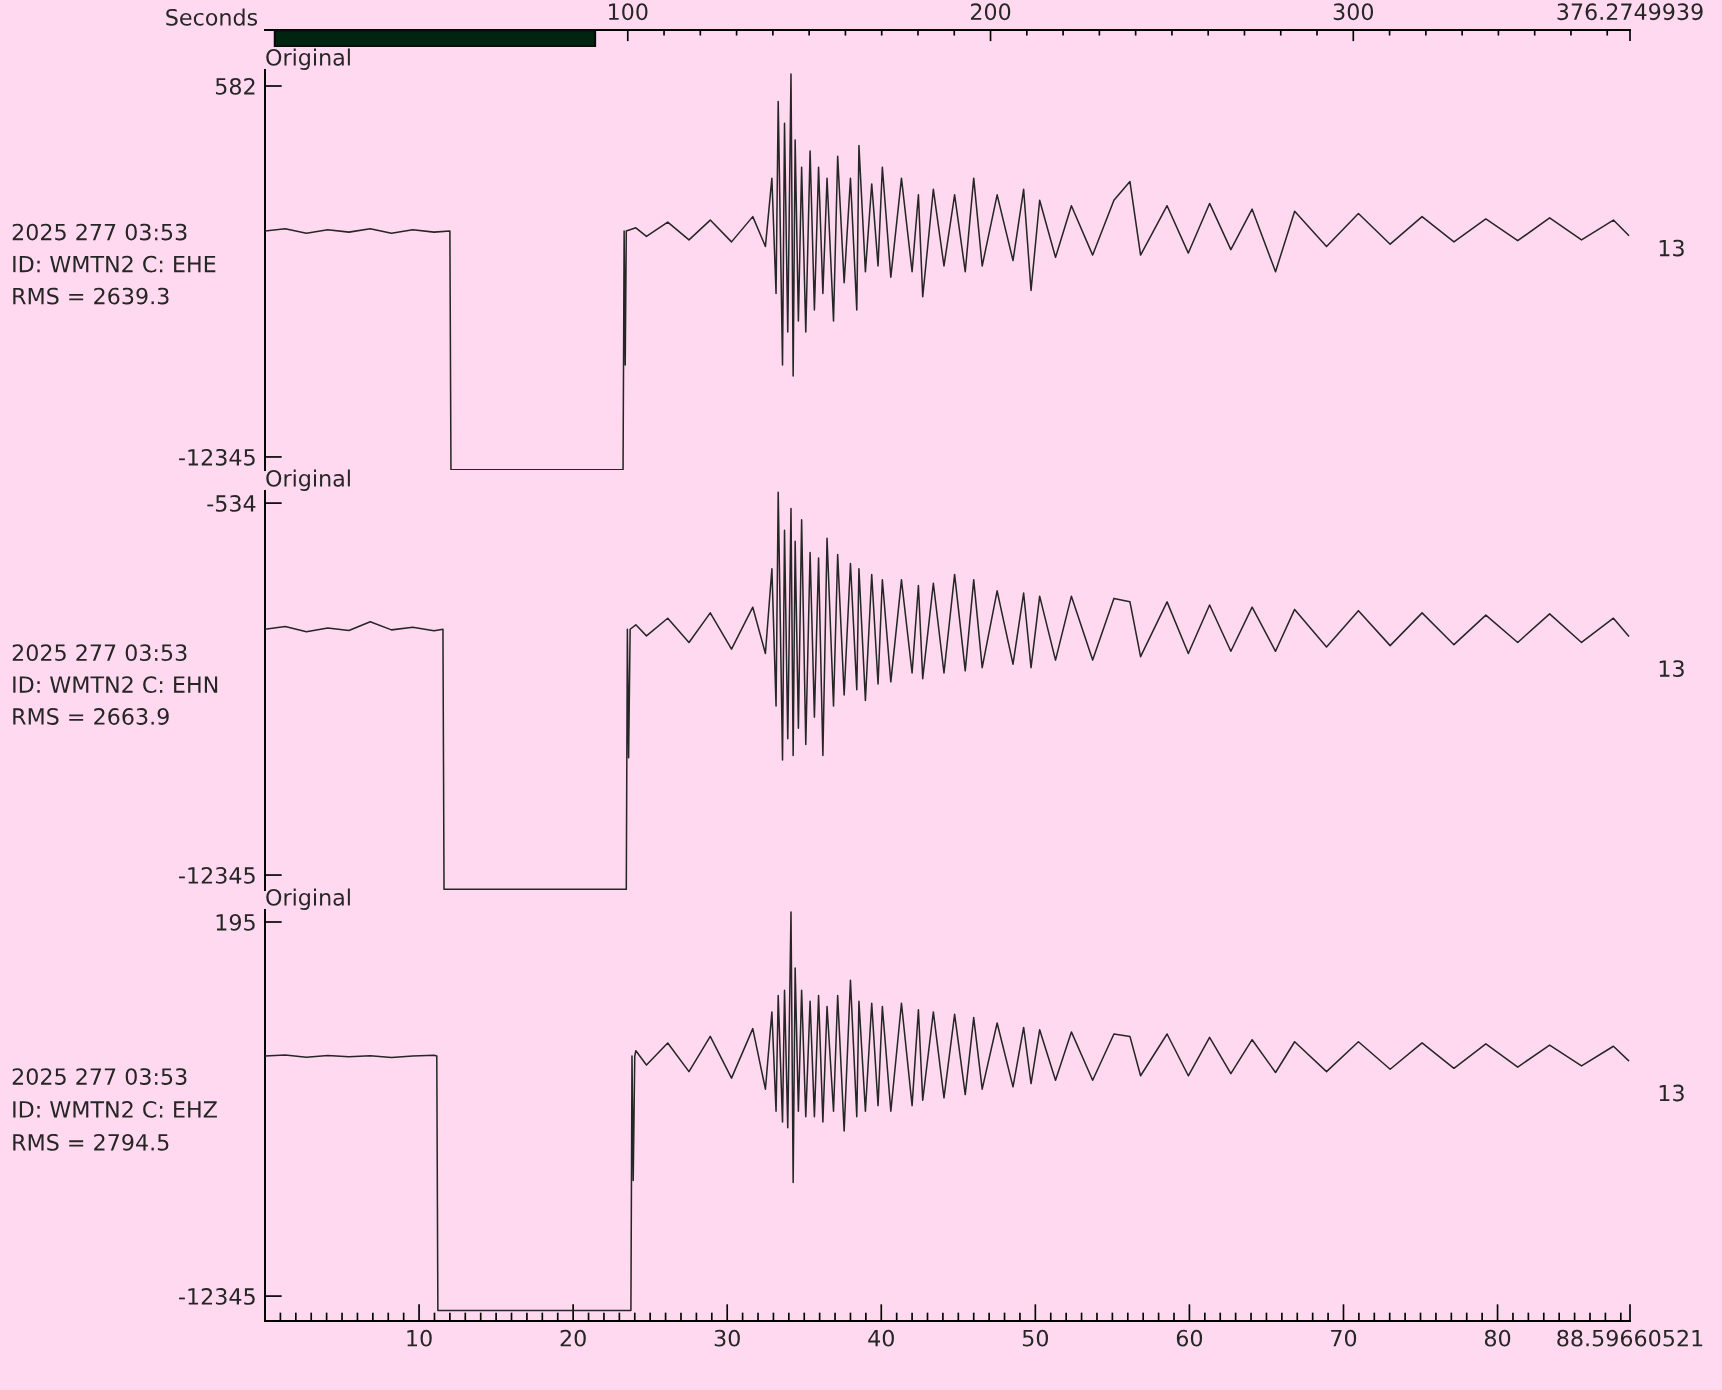 The height and width of the screenshot is (1390, 1722). Describe the element at coordinates (91, 716) in the screenshot. I see `text: RMS = 2663.9` at that location.